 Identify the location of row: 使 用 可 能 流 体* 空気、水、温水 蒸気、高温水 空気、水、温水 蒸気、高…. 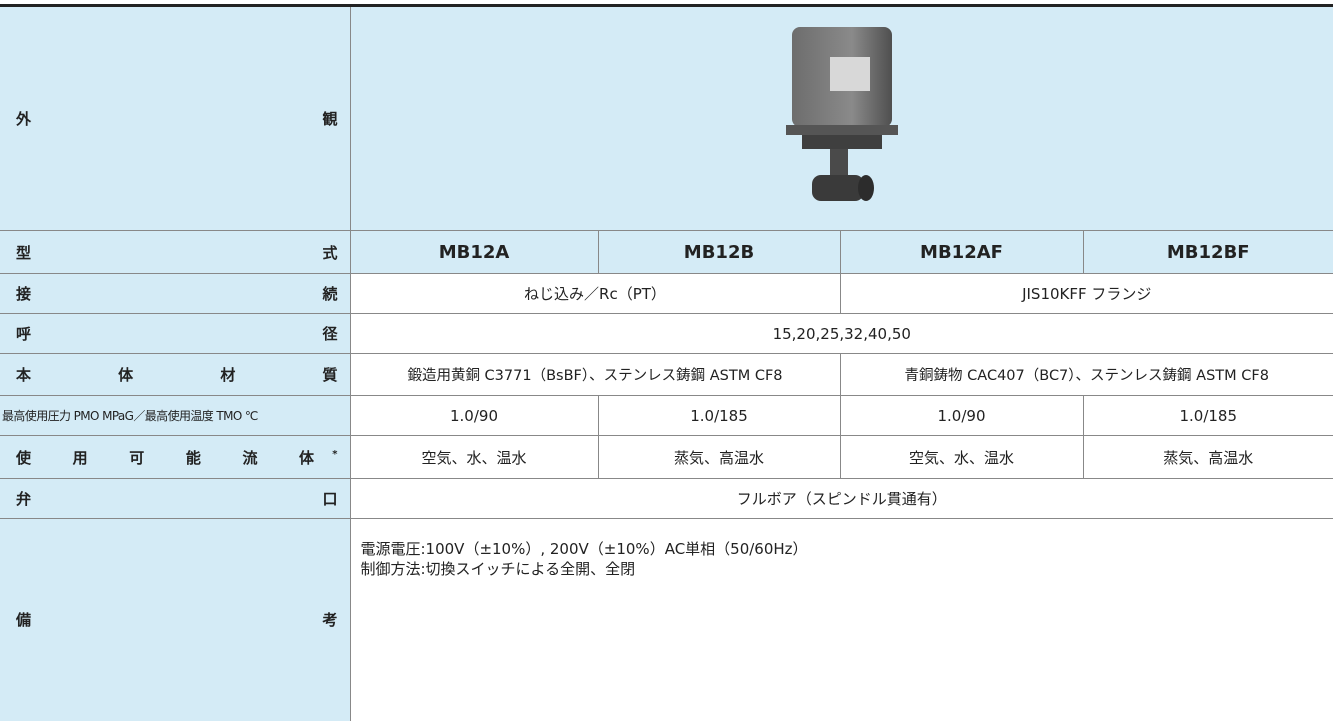
(666, 457).